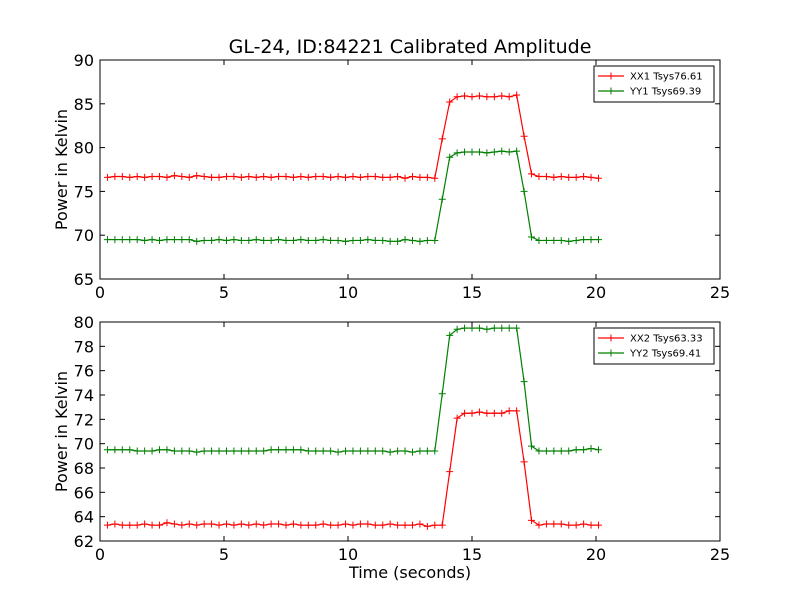 This screenshot has width=800, height=600. Describe the element at coordinates (84, 60) in the screenshot. I see `y-tick-label: 90` at that location.